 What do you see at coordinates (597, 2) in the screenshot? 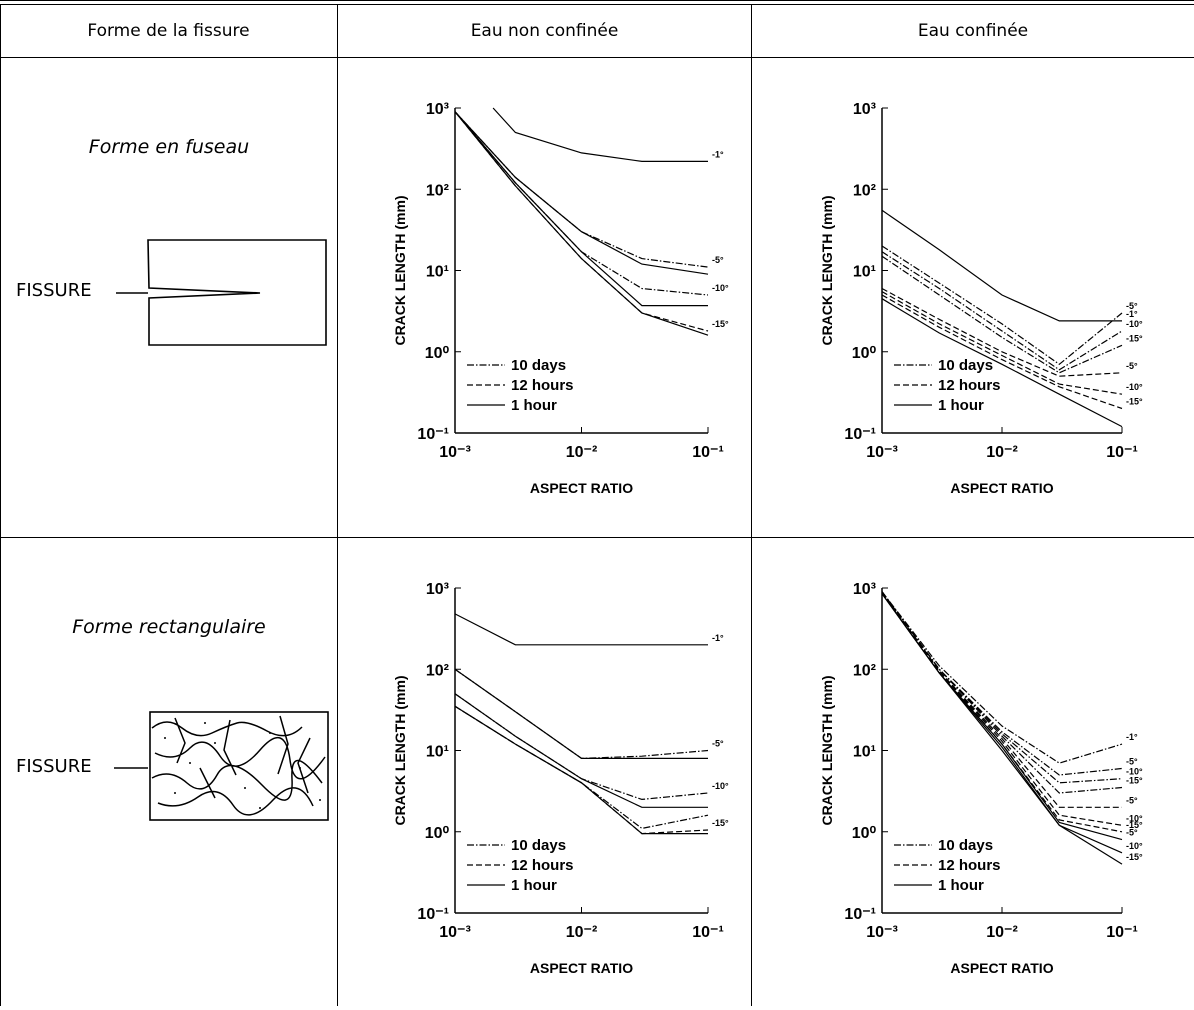
I see `top-rule` at bounding box center [597, 2].